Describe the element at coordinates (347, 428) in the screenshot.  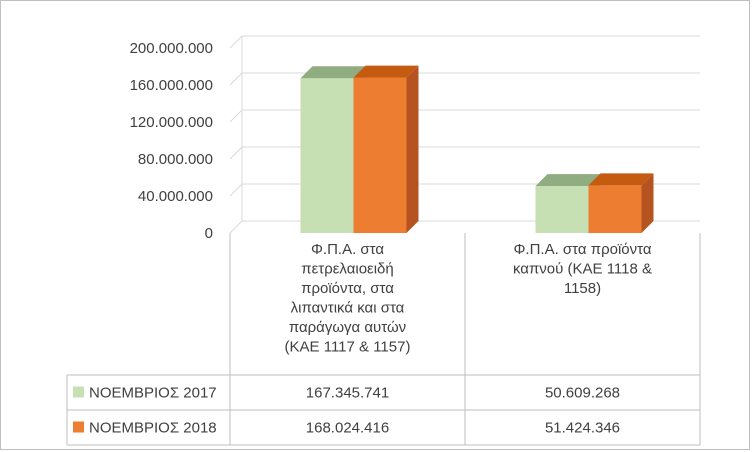
I see `data-table-value: 168.024.416` at that location.